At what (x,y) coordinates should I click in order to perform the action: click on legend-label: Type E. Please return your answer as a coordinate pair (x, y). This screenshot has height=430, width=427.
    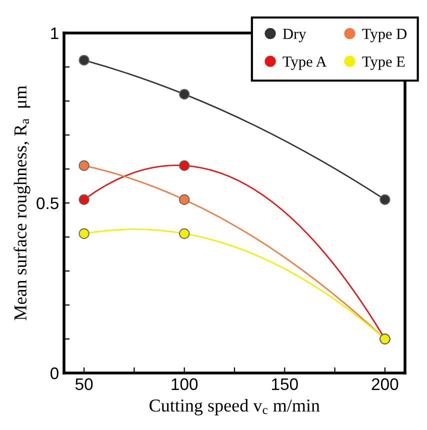
    Looking at the image, I should click on (383, 63).